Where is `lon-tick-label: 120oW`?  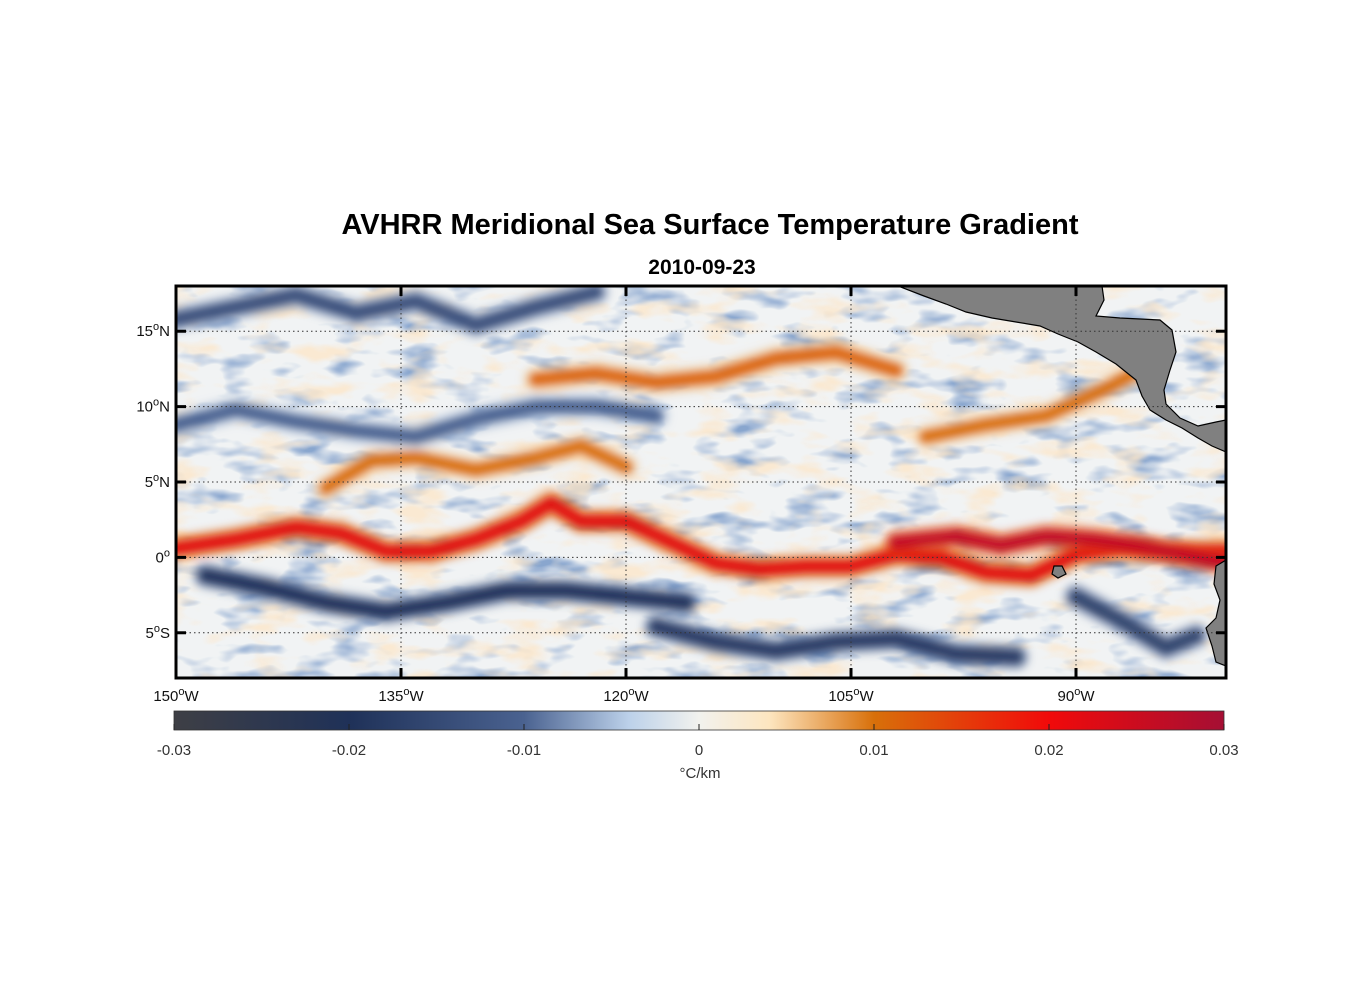
lon-tick-label: 120oW is located at coordinates (626, 695).